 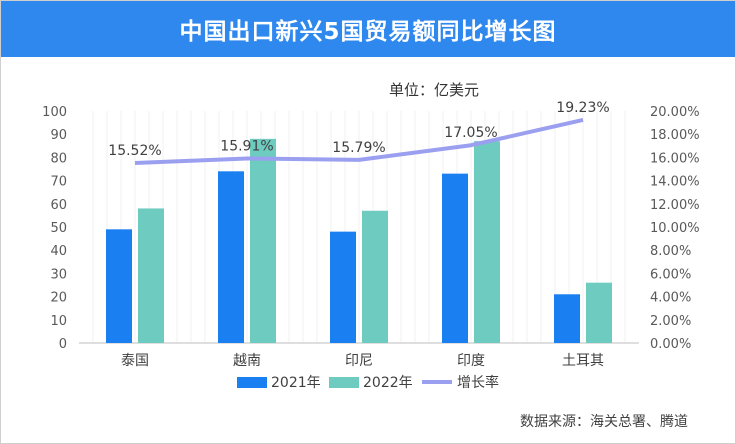 I want to click on unit-label: 单位：亿美元, so click(x=434, y=90).